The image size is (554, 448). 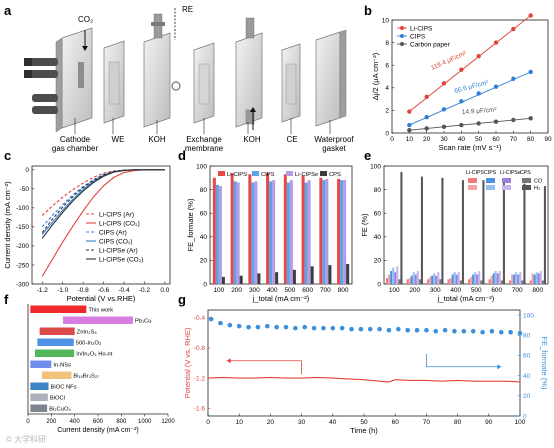 I want to click on chart-d-xtick-label: 600, so click(x=307, y=290).